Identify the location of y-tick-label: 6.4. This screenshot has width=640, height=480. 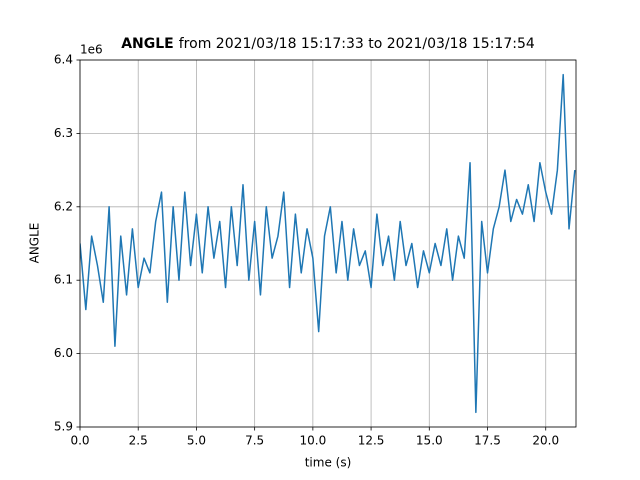
(63, 60).